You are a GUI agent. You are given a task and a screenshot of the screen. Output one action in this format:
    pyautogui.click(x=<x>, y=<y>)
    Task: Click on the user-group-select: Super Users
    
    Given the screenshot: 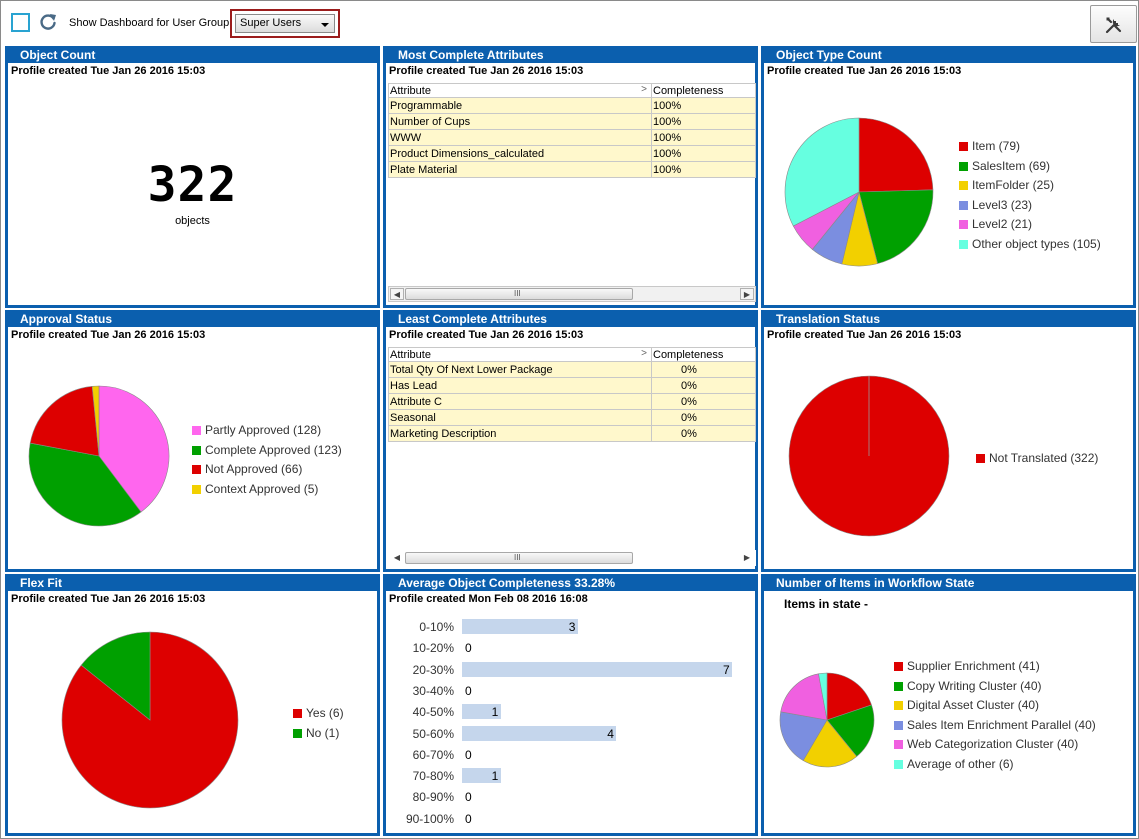 What is the action you would take?
    pyautogui.click(x=285, y=23)
    